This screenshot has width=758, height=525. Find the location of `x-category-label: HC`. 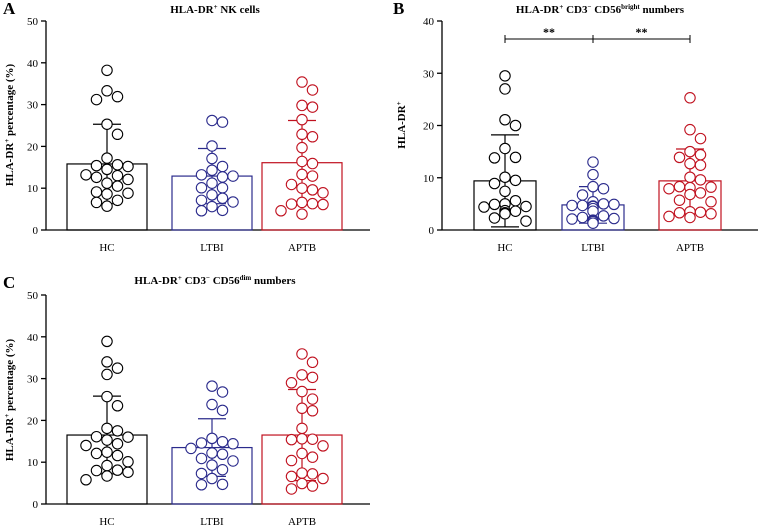

x-category-label: HC is located at coordinates (106, 520).